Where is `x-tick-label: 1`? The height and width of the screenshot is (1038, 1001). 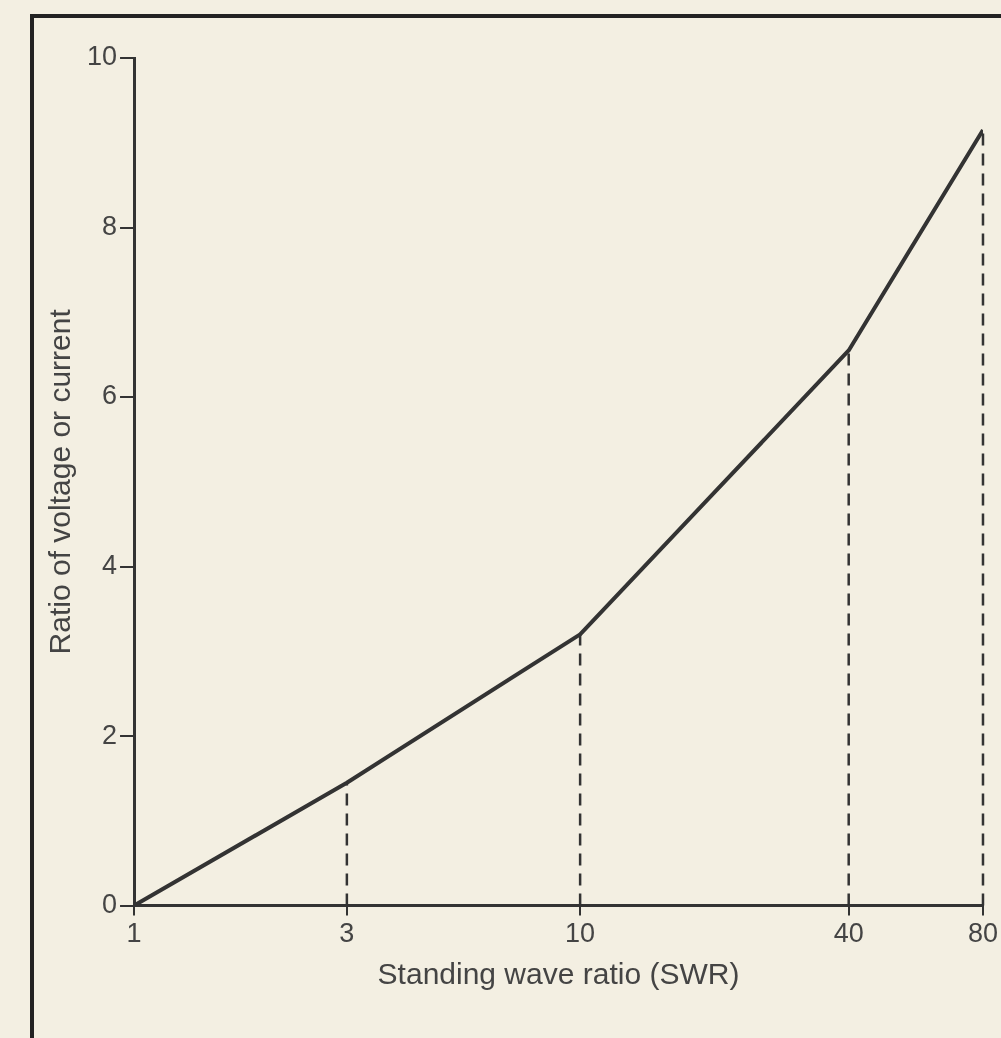 x-tick-label: 1 is located at coordinates (134, 933).